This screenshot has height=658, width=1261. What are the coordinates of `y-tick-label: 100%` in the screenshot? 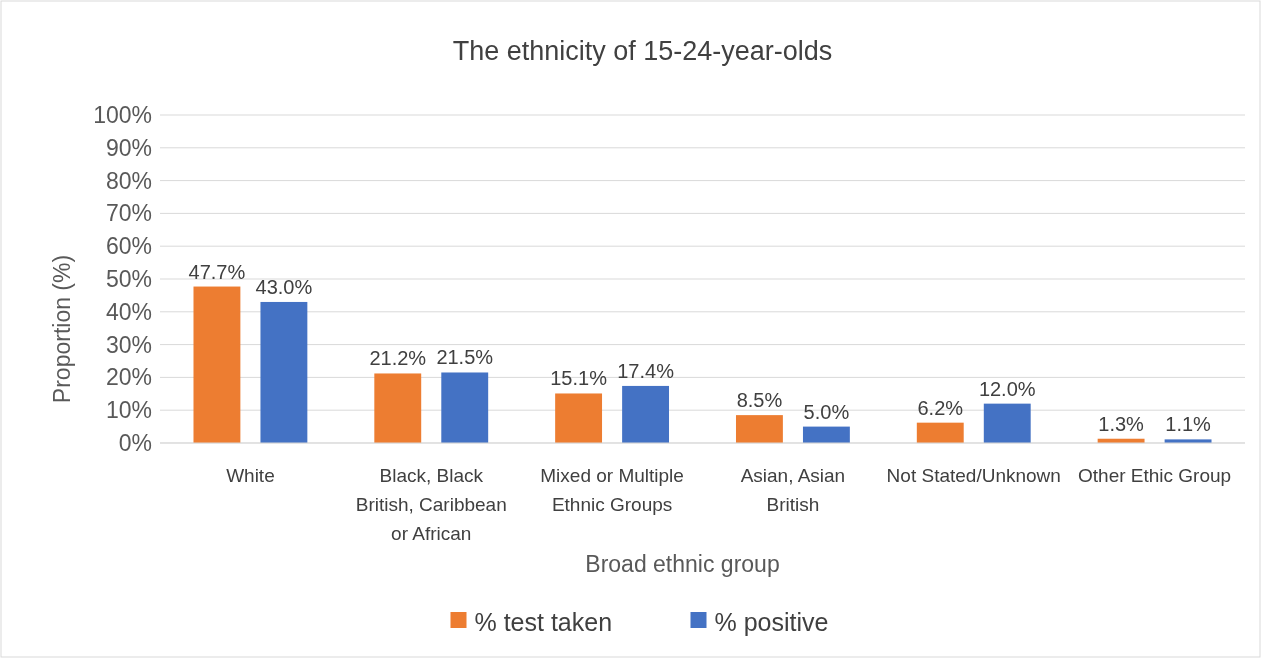 It's located at (122, 115).